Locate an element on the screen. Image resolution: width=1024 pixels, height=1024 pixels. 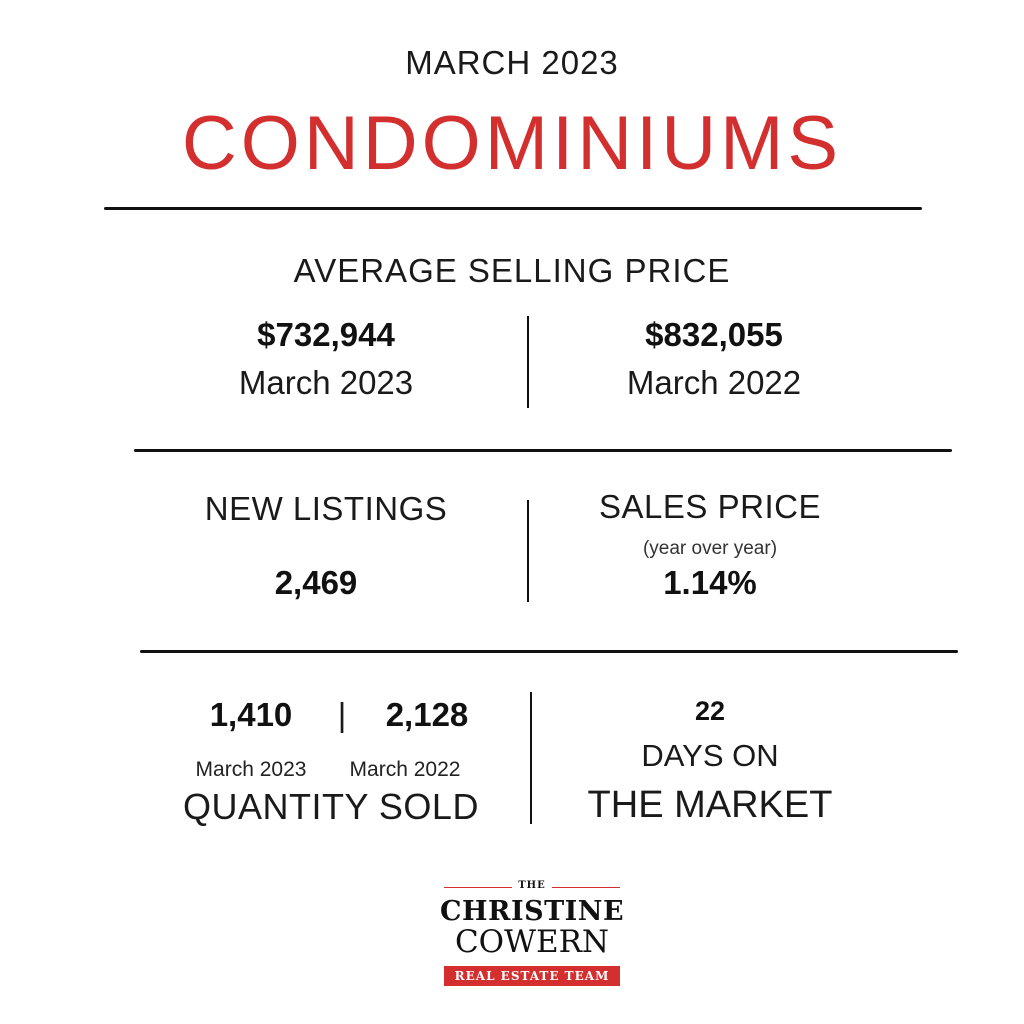
logo-tagline: REAL ESTATE TEAM is located at coordinates (532, 976).